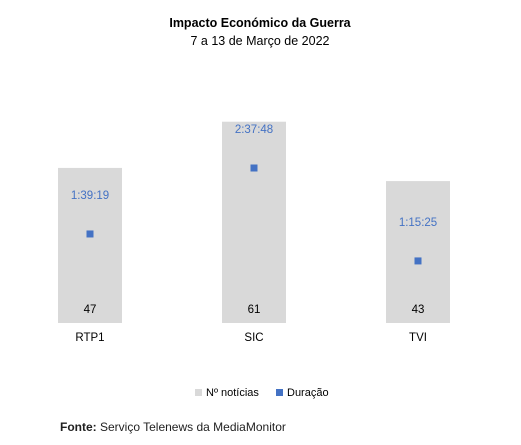 The width and height of the screenshot is (521, 445). What do you see at coordinates (90, 310) in the screenshot?
I see `count-label: 47` at bounding box center [90, 310].